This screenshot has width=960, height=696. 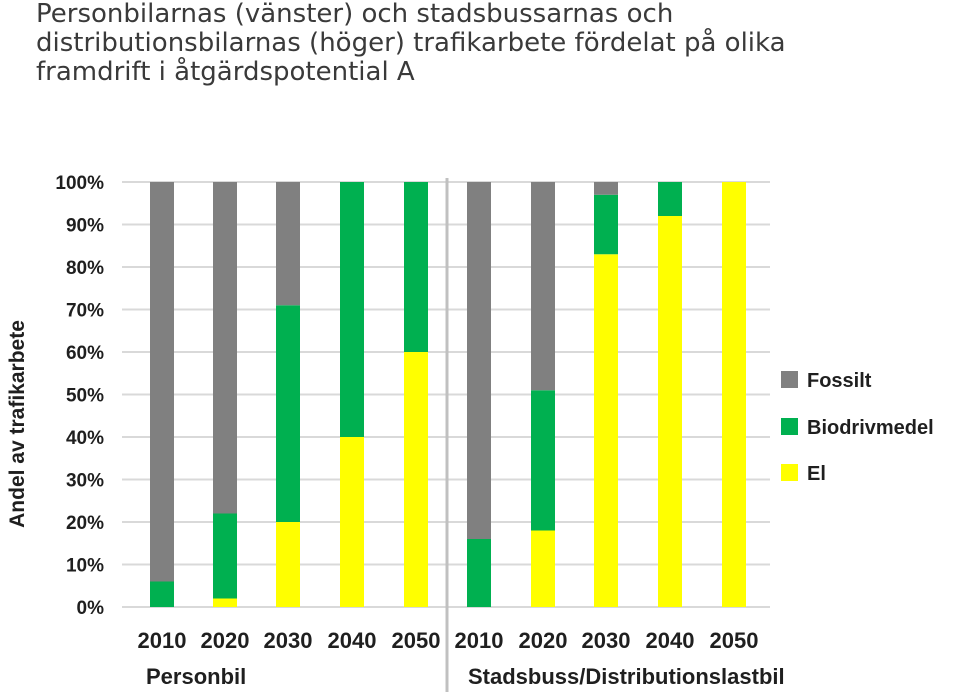 I want to click on legend: Fossilt Biodrivmedel El, so click(x=857, y=427).